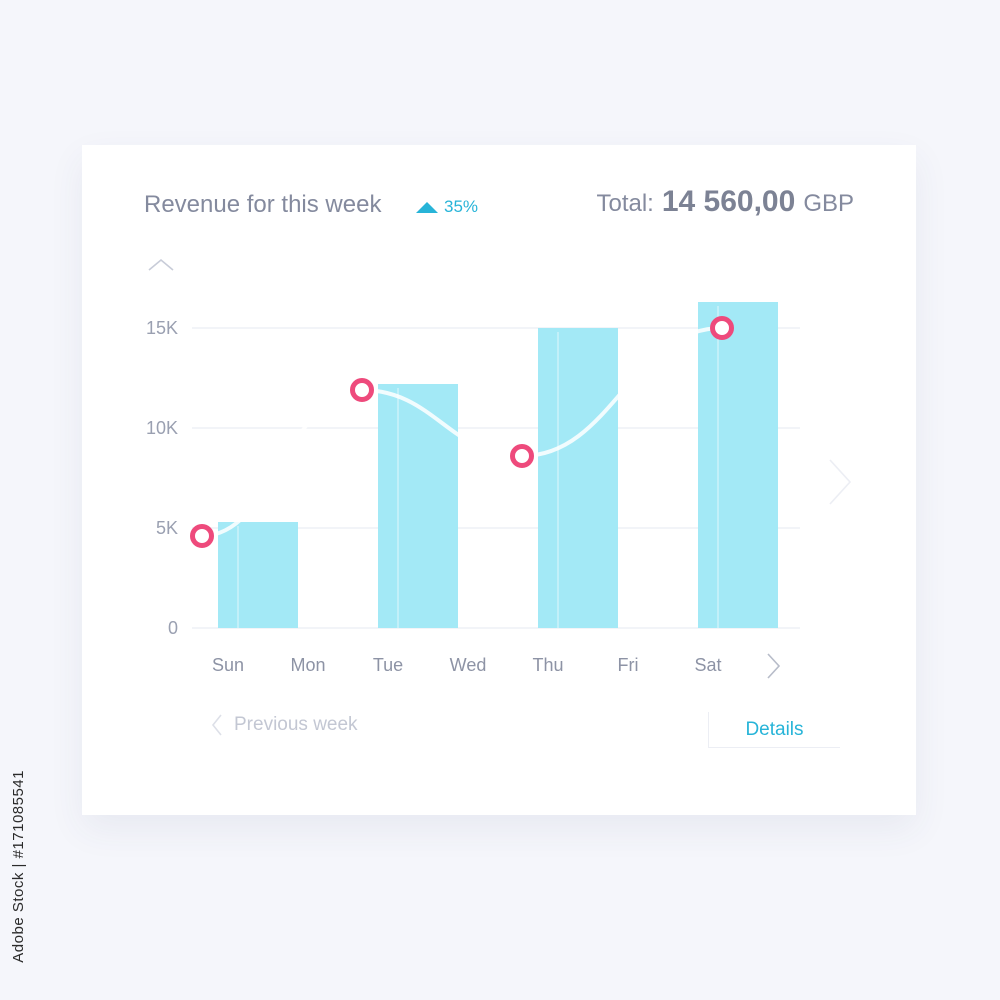 This screenshot has height=1000, width=1000. Describe the element at coordinates (167, 528) in the screenshot. I see `y-tick-label: 5K` at that location.